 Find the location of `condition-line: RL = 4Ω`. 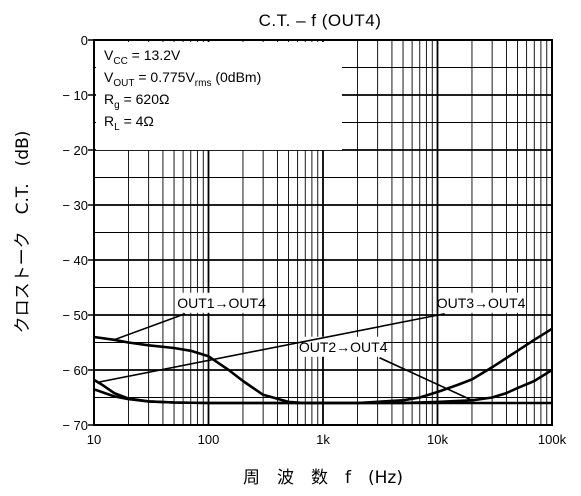

condition-line: RL = 4Ω is located at coordinates (129, 123).